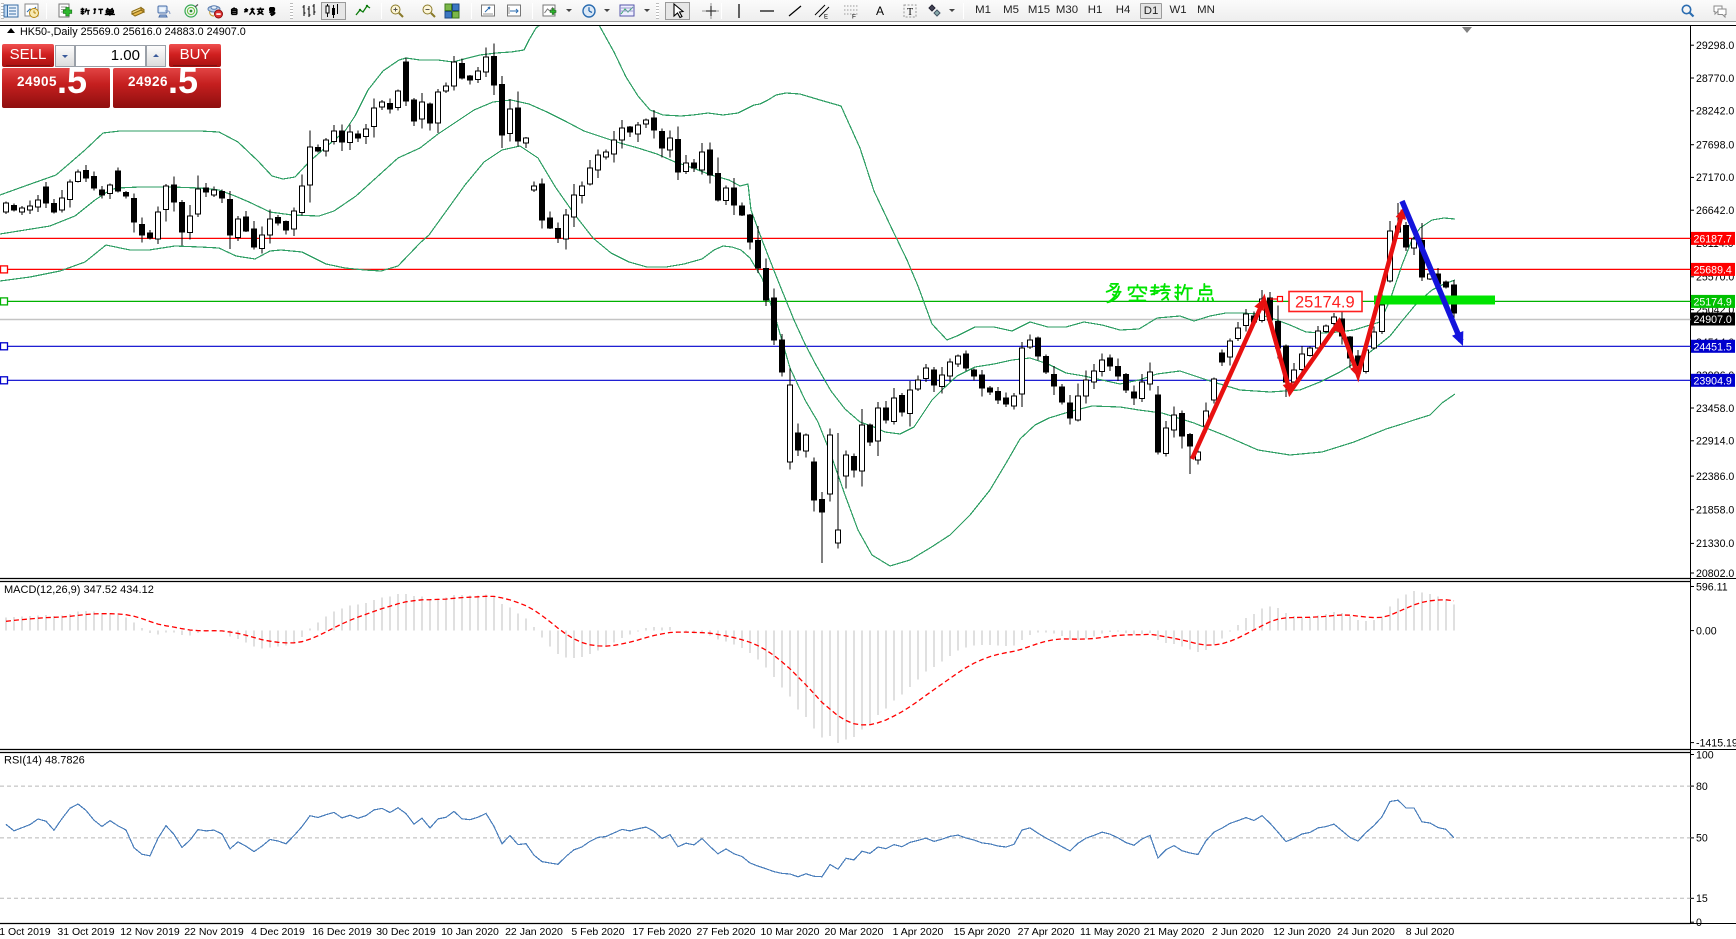 This screenshot has height=939, width=1736. I want to click on svg-text: 100, so click(1705, 755).